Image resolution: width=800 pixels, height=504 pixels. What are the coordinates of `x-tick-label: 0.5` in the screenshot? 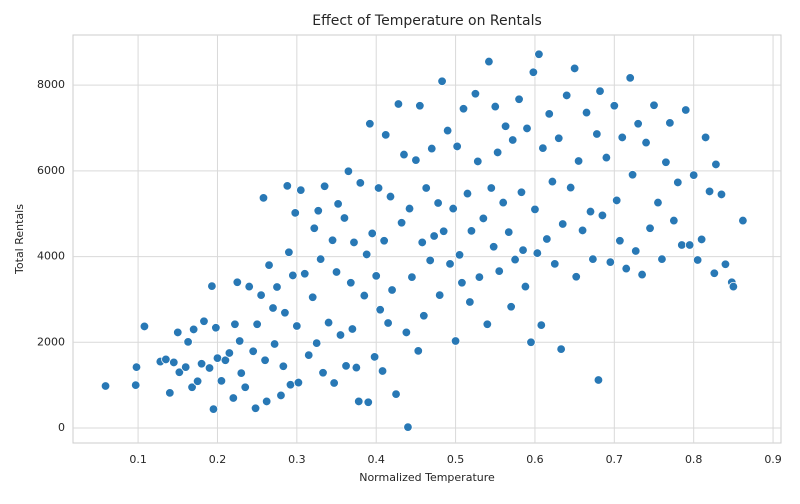 It's located at (456, 459).